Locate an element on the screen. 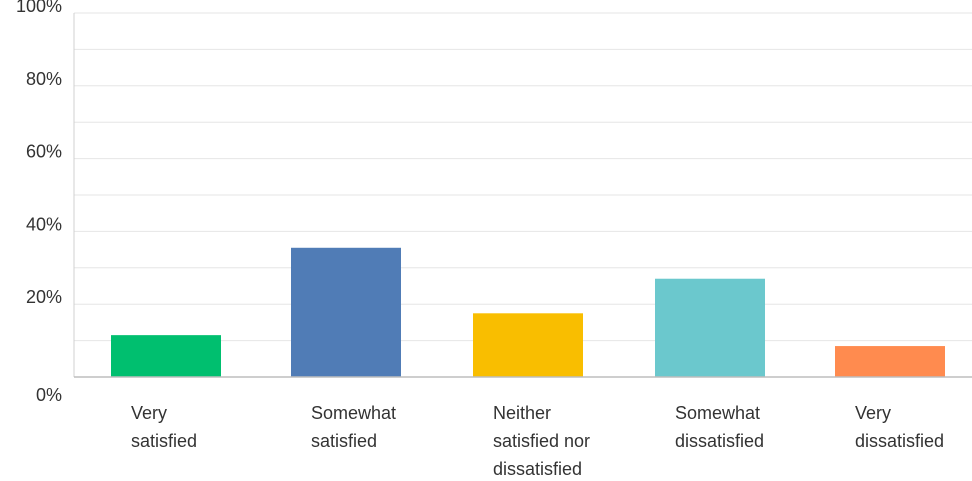 Image resolution: width=972 pixels, height=481 pixels. x-tick-label: Somewhat satisfied is located at coordinates (353, 427).